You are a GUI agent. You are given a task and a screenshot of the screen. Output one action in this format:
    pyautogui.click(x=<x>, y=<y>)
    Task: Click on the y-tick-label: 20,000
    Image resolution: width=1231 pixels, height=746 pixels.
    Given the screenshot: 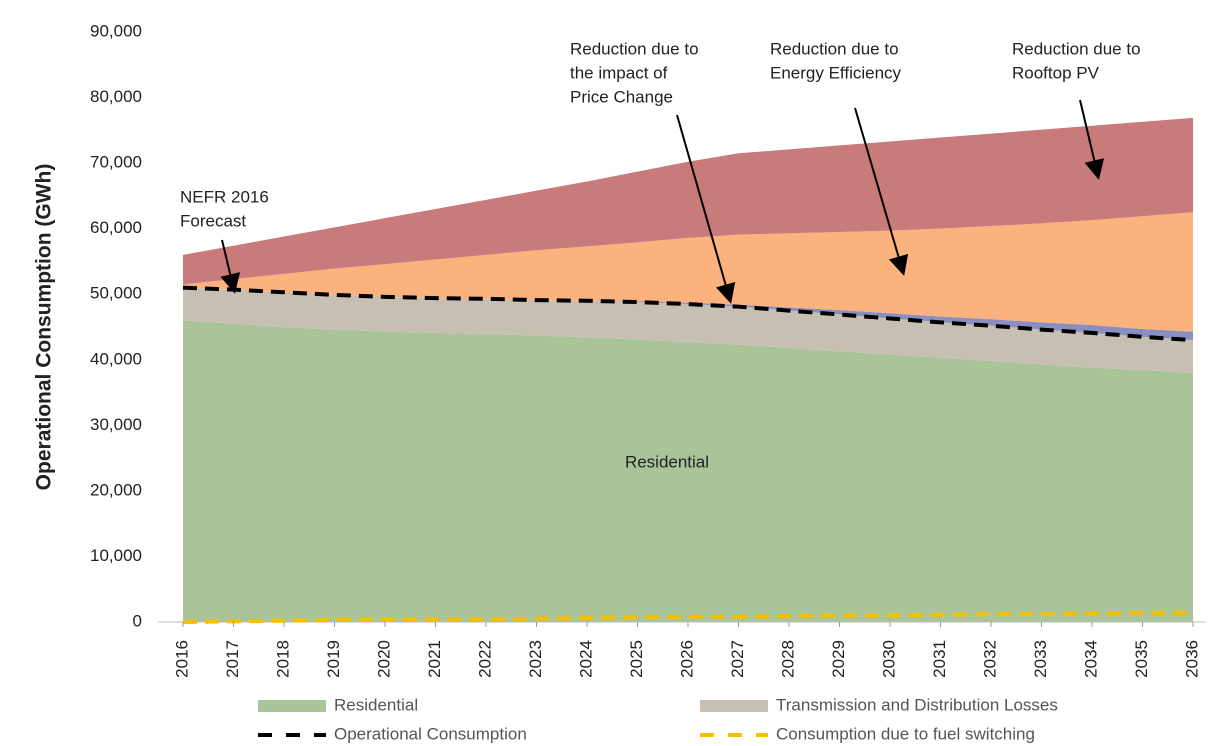 What is the action you would take?
    pyautogui.click(x=116, y=489)
    